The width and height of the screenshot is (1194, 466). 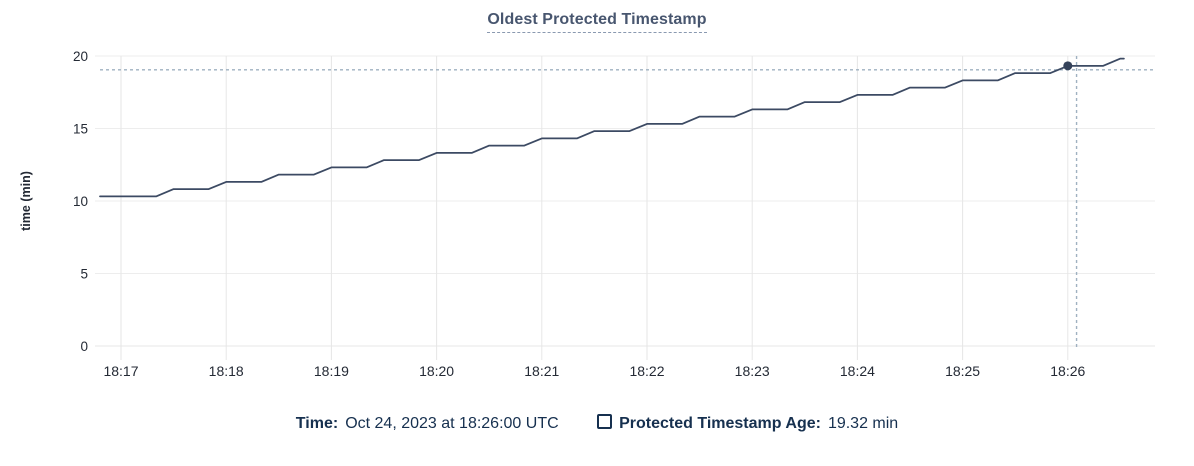 What do you see at coordinates (84, 274) in the screenshot?
I see `y-tick-label: 5` at bounding box center [84, 274].